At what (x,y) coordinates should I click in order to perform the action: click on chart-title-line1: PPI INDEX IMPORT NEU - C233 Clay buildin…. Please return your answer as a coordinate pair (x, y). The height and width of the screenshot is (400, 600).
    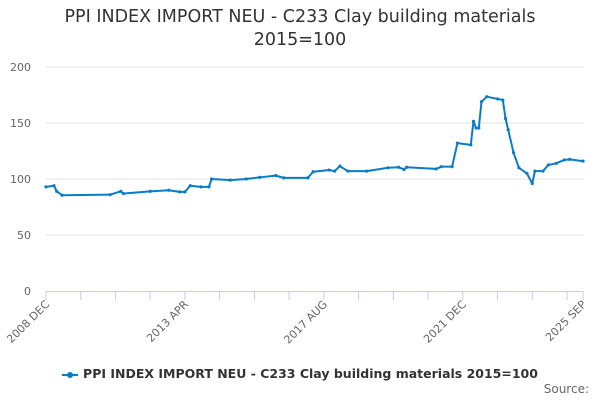
    Looking at the image, I should click on (300, 17).